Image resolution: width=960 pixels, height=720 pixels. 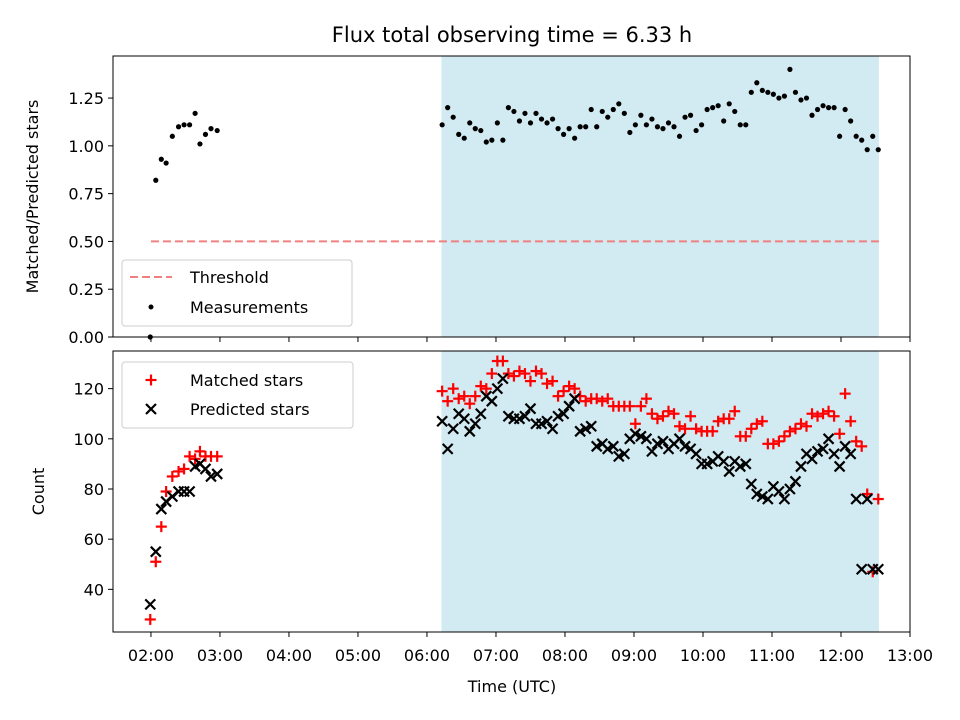 I want to click on bottom-legend: Matched stars Predicted stars, so click(x=237, y=395).